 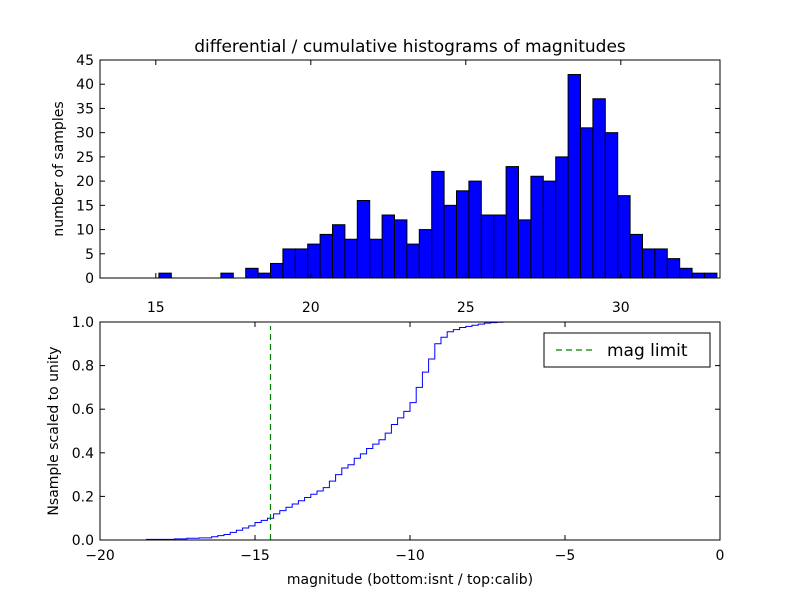 I want to click on top-y-tick-label: 25, so click(x=85, y=158).